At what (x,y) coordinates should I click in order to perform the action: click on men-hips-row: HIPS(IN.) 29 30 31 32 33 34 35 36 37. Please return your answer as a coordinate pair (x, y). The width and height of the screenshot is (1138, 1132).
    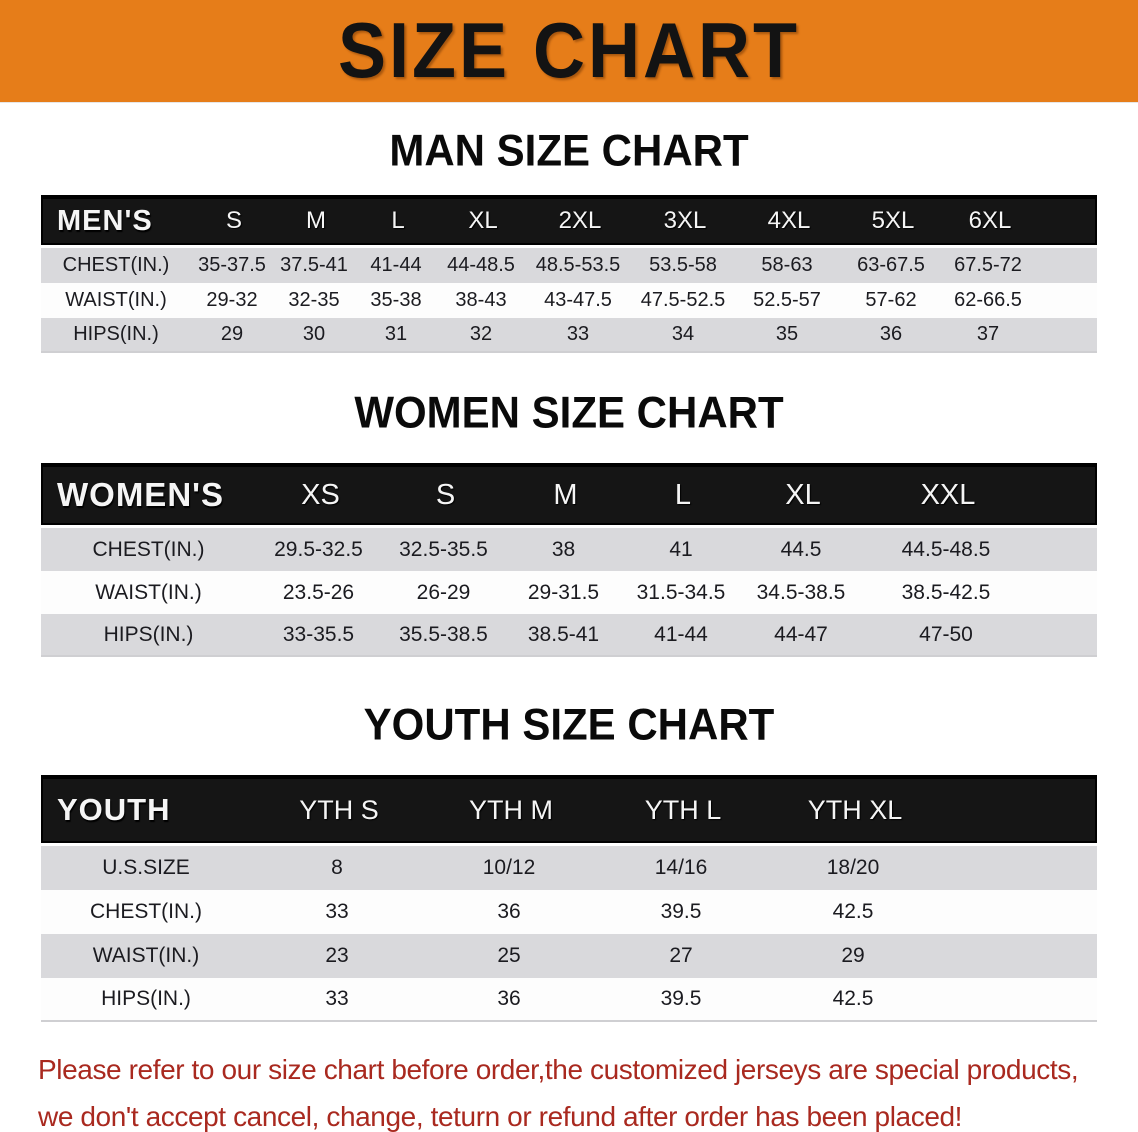
    Looking at the image, I should click on (569, 335).